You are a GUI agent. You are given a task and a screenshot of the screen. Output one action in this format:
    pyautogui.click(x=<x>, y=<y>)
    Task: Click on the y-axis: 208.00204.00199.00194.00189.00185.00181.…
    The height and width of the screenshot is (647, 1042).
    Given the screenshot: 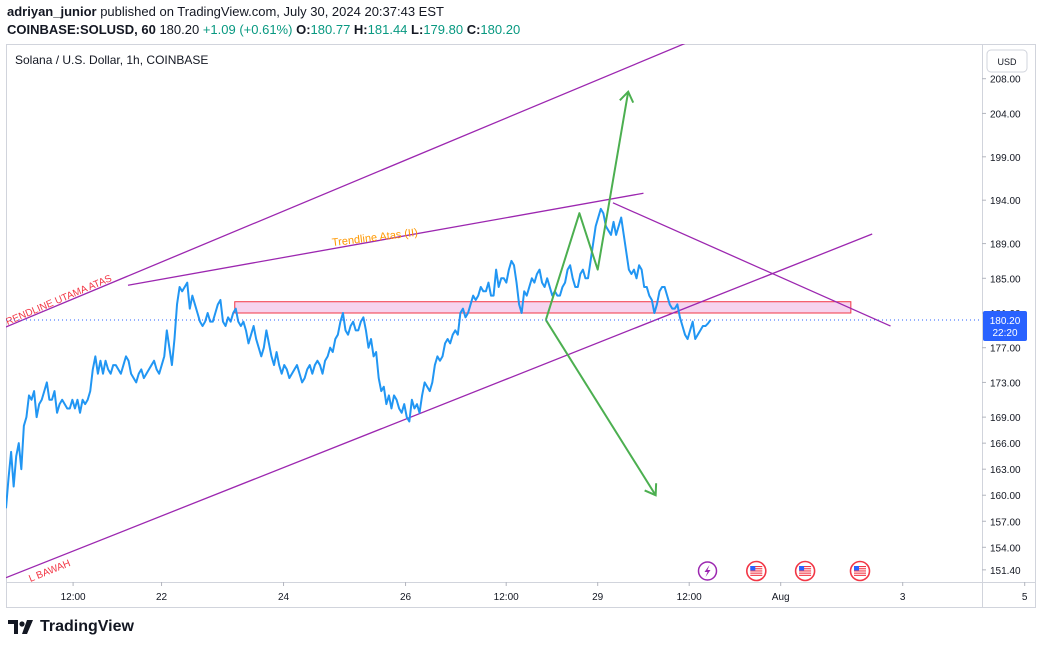 What is the action you would take?
    pyautogui.click(x=1001, y=326)
    